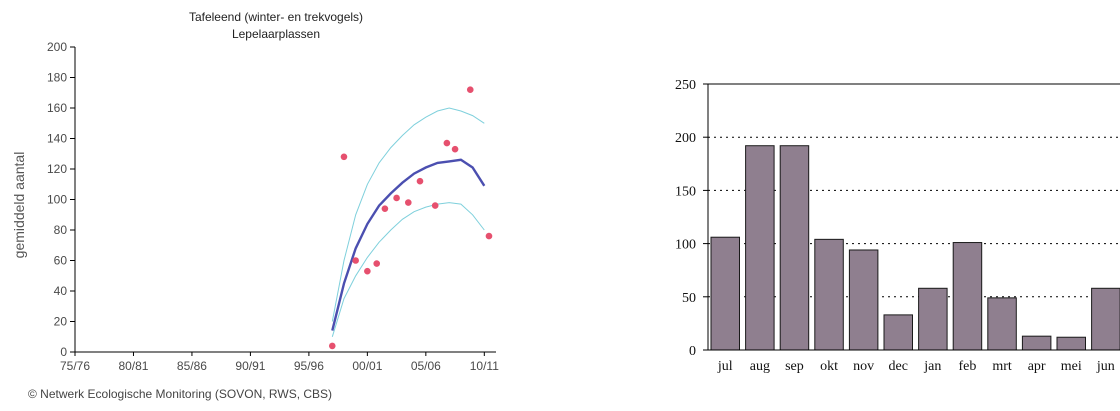 The height and width of the screenshot is (411, 1120). Describe the element at coordinates (61, 322) in the screenshot. I see `y-tick-label: 20` at that location.